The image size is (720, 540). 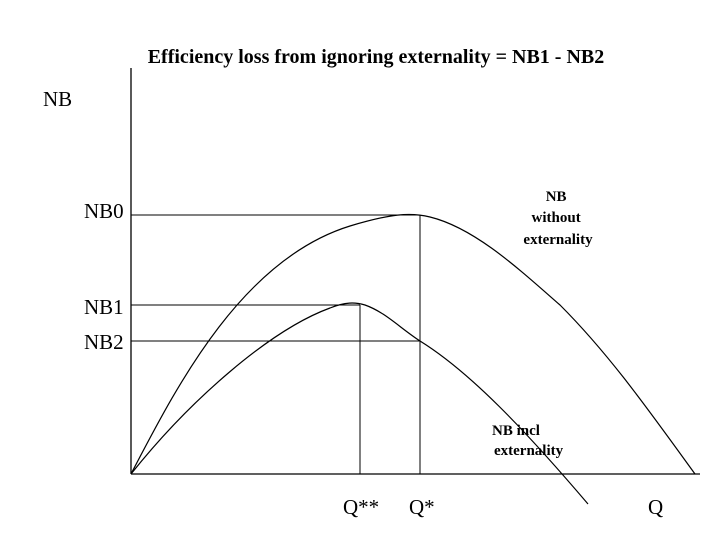 What do you see at coordinates (361, 507) in the screenshot?
I see `x-tick-q-double-star: Q**` at bounding box center [361, 507].